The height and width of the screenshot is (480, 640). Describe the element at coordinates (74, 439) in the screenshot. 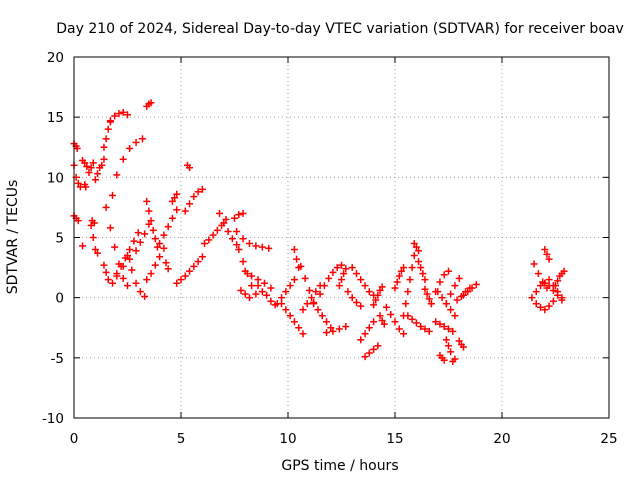

I see `x-tick-label: 0` at that location.